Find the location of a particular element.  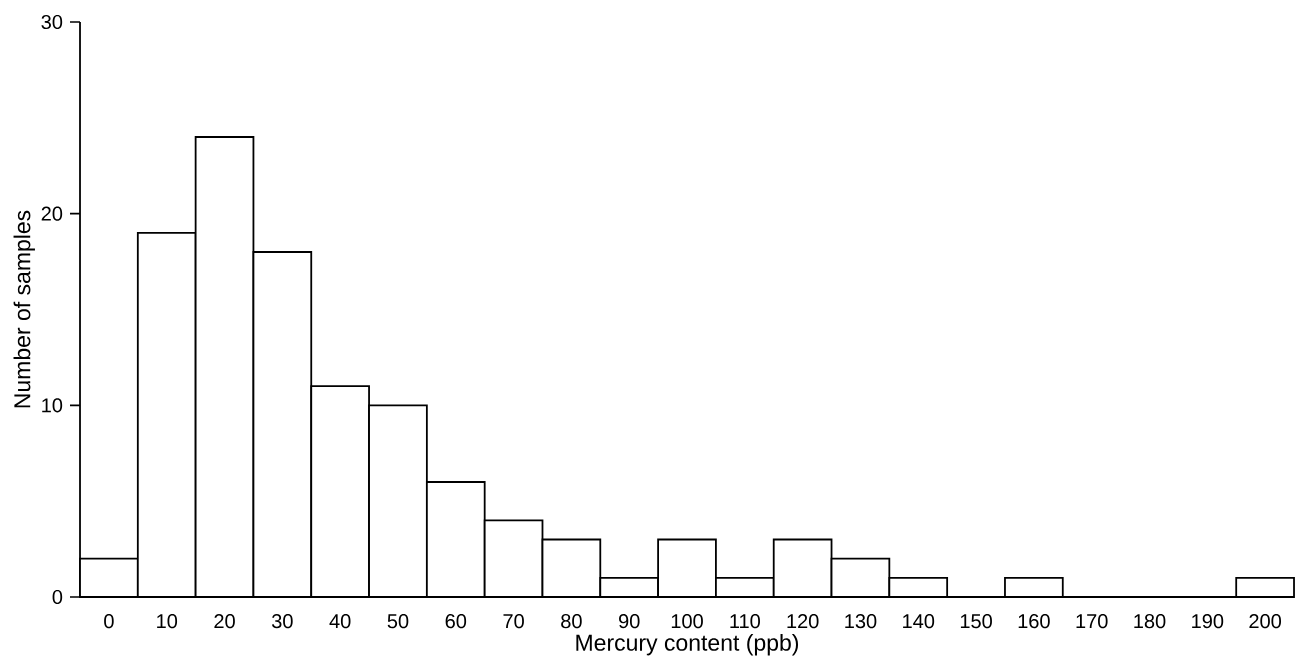

y-axis-title: Number of samples is located at coordinates (24, 309).